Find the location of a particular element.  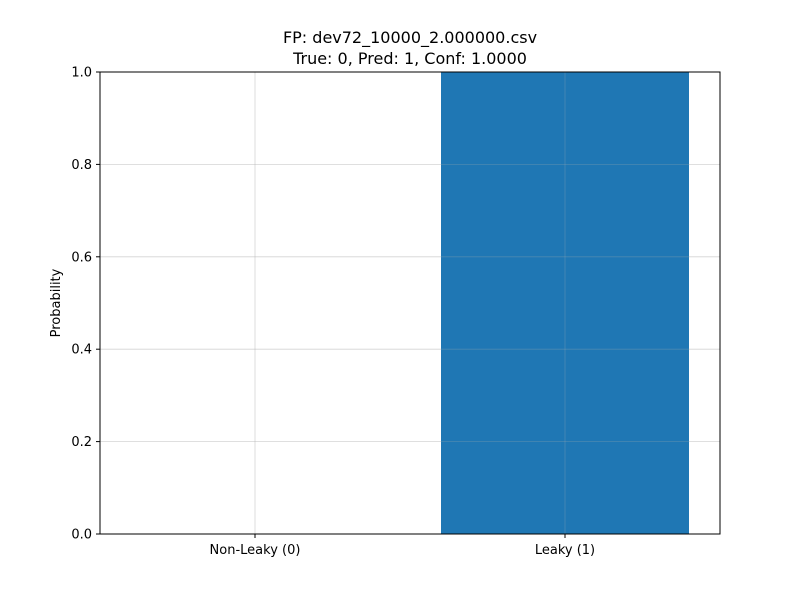

y-tick-label: 0.4 is located at coordinates (81, 350).